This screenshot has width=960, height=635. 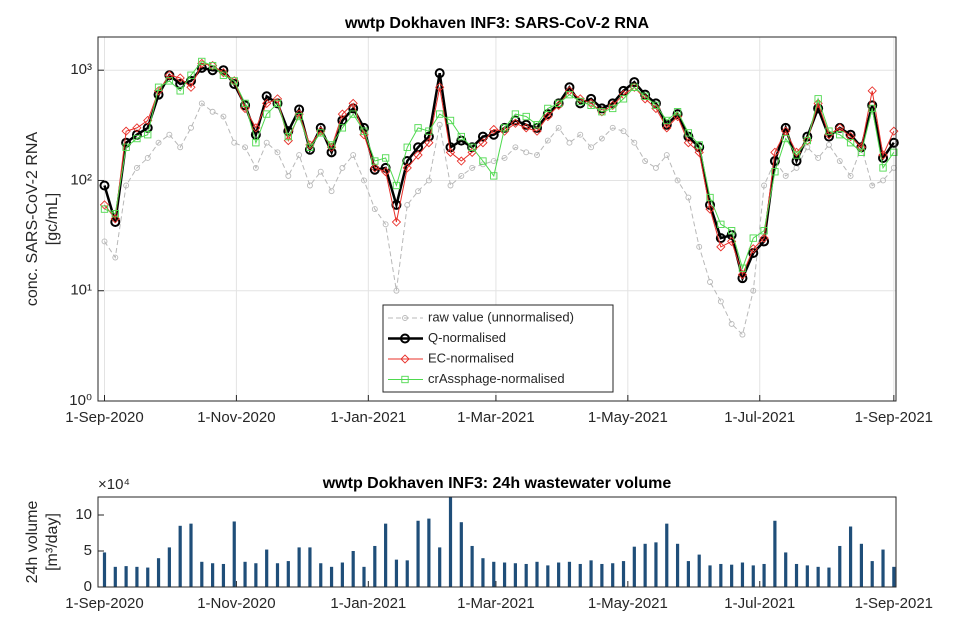 What do you see at coordinates (236, 603) in the screenshot?
I see `x-tick-label: 1-Nov-2020` at bounding box center [236, 603].